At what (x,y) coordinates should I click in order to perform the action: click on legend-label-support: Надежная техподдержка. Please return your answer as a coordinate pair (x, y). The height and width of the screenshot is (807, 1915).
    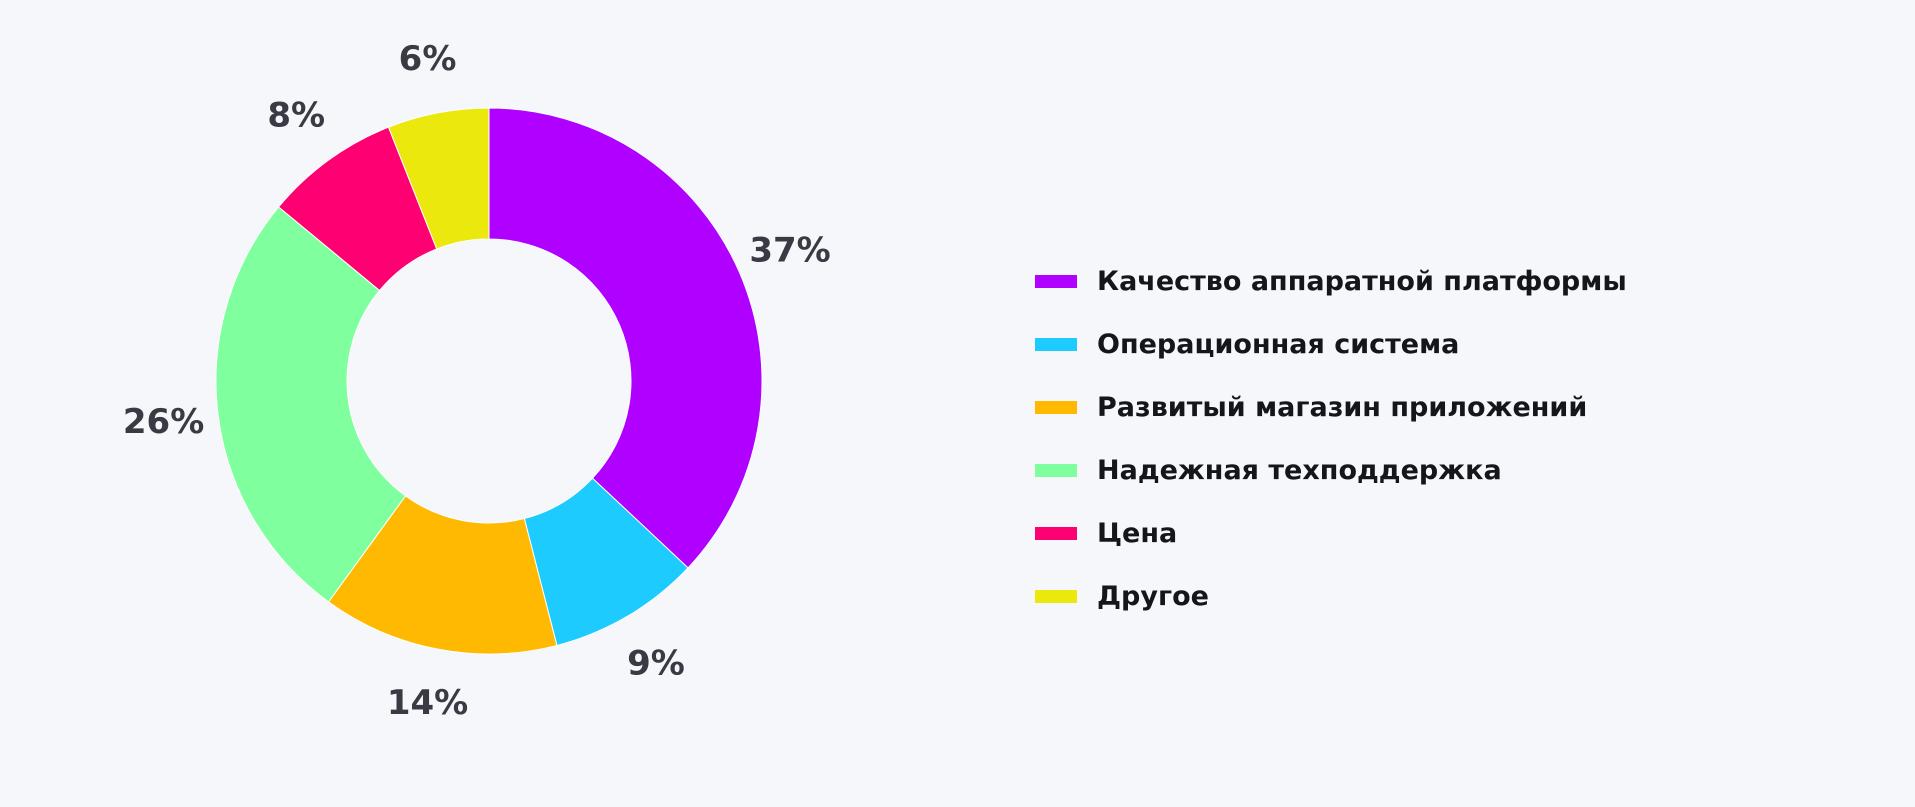
    Looking at the image, I should click on (1299, 470).